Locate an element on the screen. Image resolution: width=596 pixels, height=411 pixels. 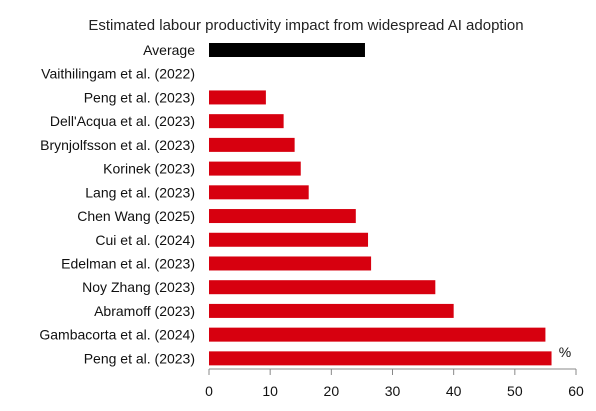
x-tick-label-2: 20 is located at coordinates (332, 391).